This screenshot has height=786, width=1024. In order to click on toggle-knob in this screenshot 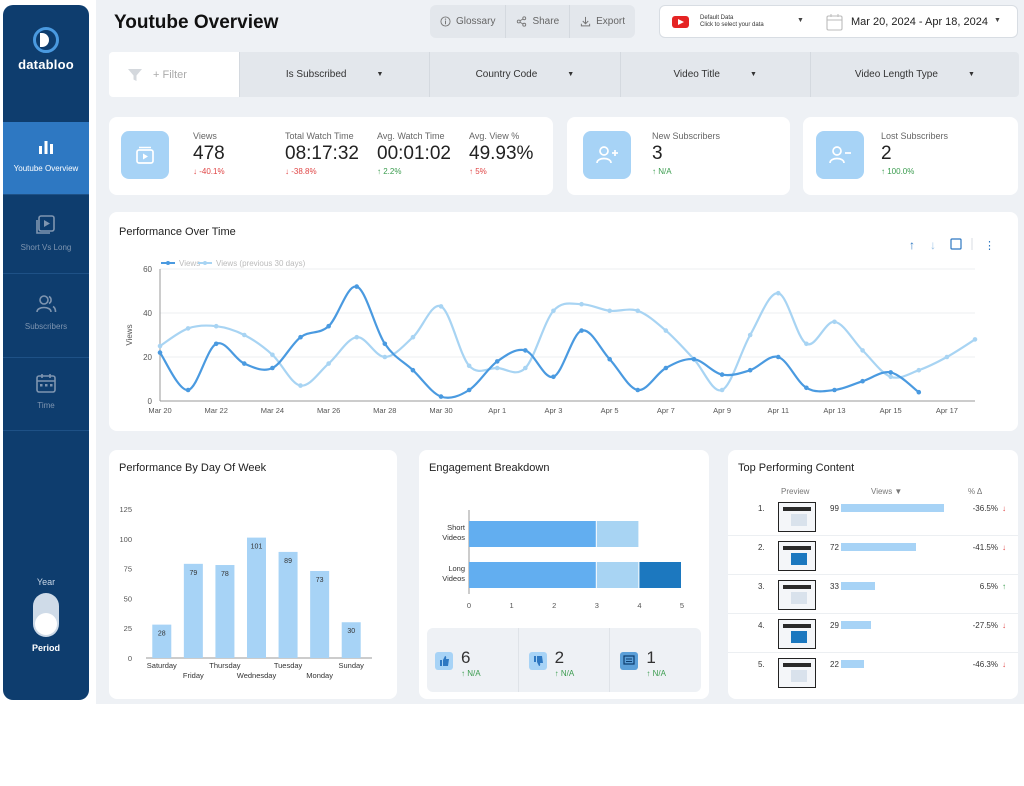, I will do `click(46, 624)`.